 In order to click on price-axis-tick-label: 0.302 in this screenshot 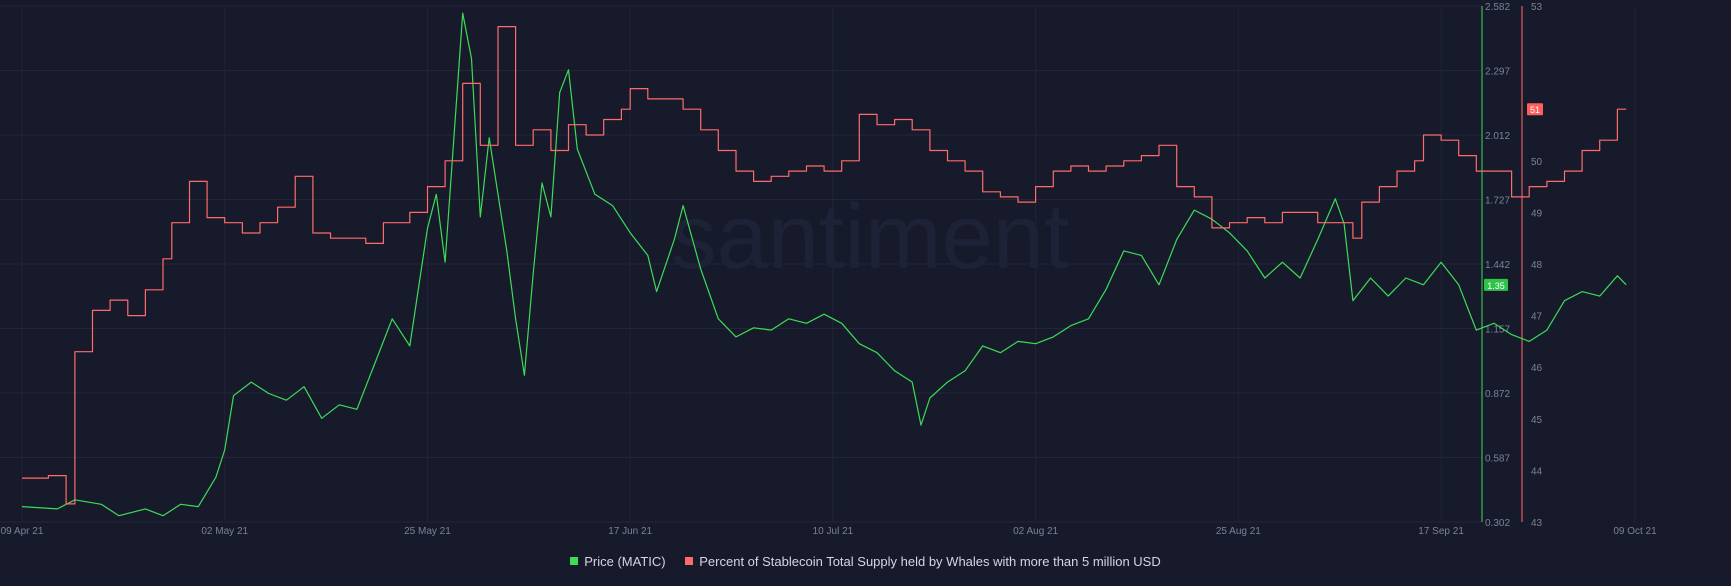, I will do `click(1497, 523)`.